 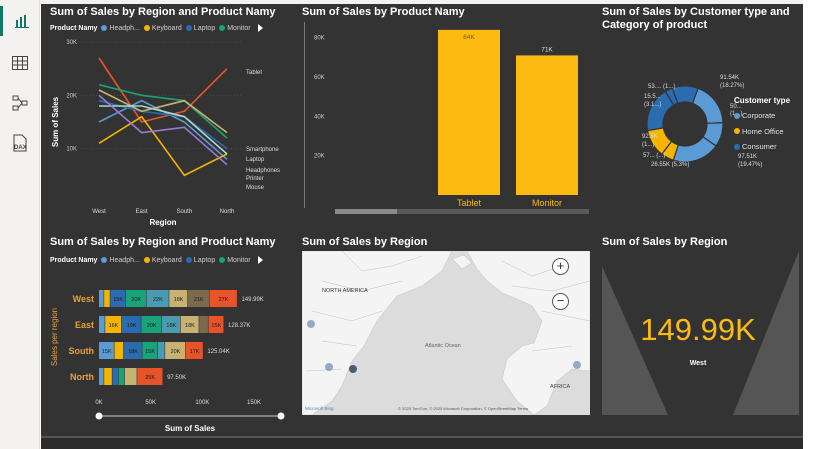 What do you see at coordinates (754, 115) in the screenshot?
I see `legend-item: Corporate` at bounding box center [754, 115].